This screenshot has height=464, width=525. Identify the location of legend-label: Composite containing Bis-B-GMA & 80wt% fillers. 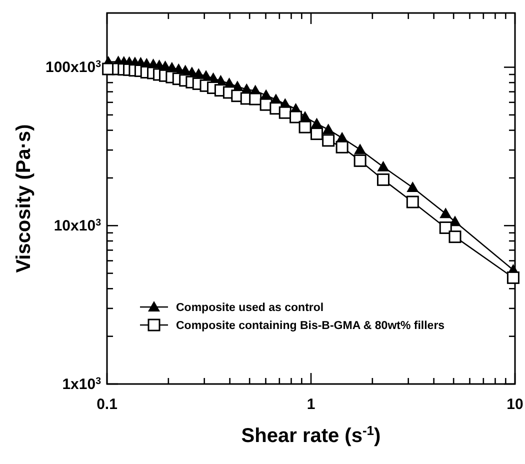
(310, 326).